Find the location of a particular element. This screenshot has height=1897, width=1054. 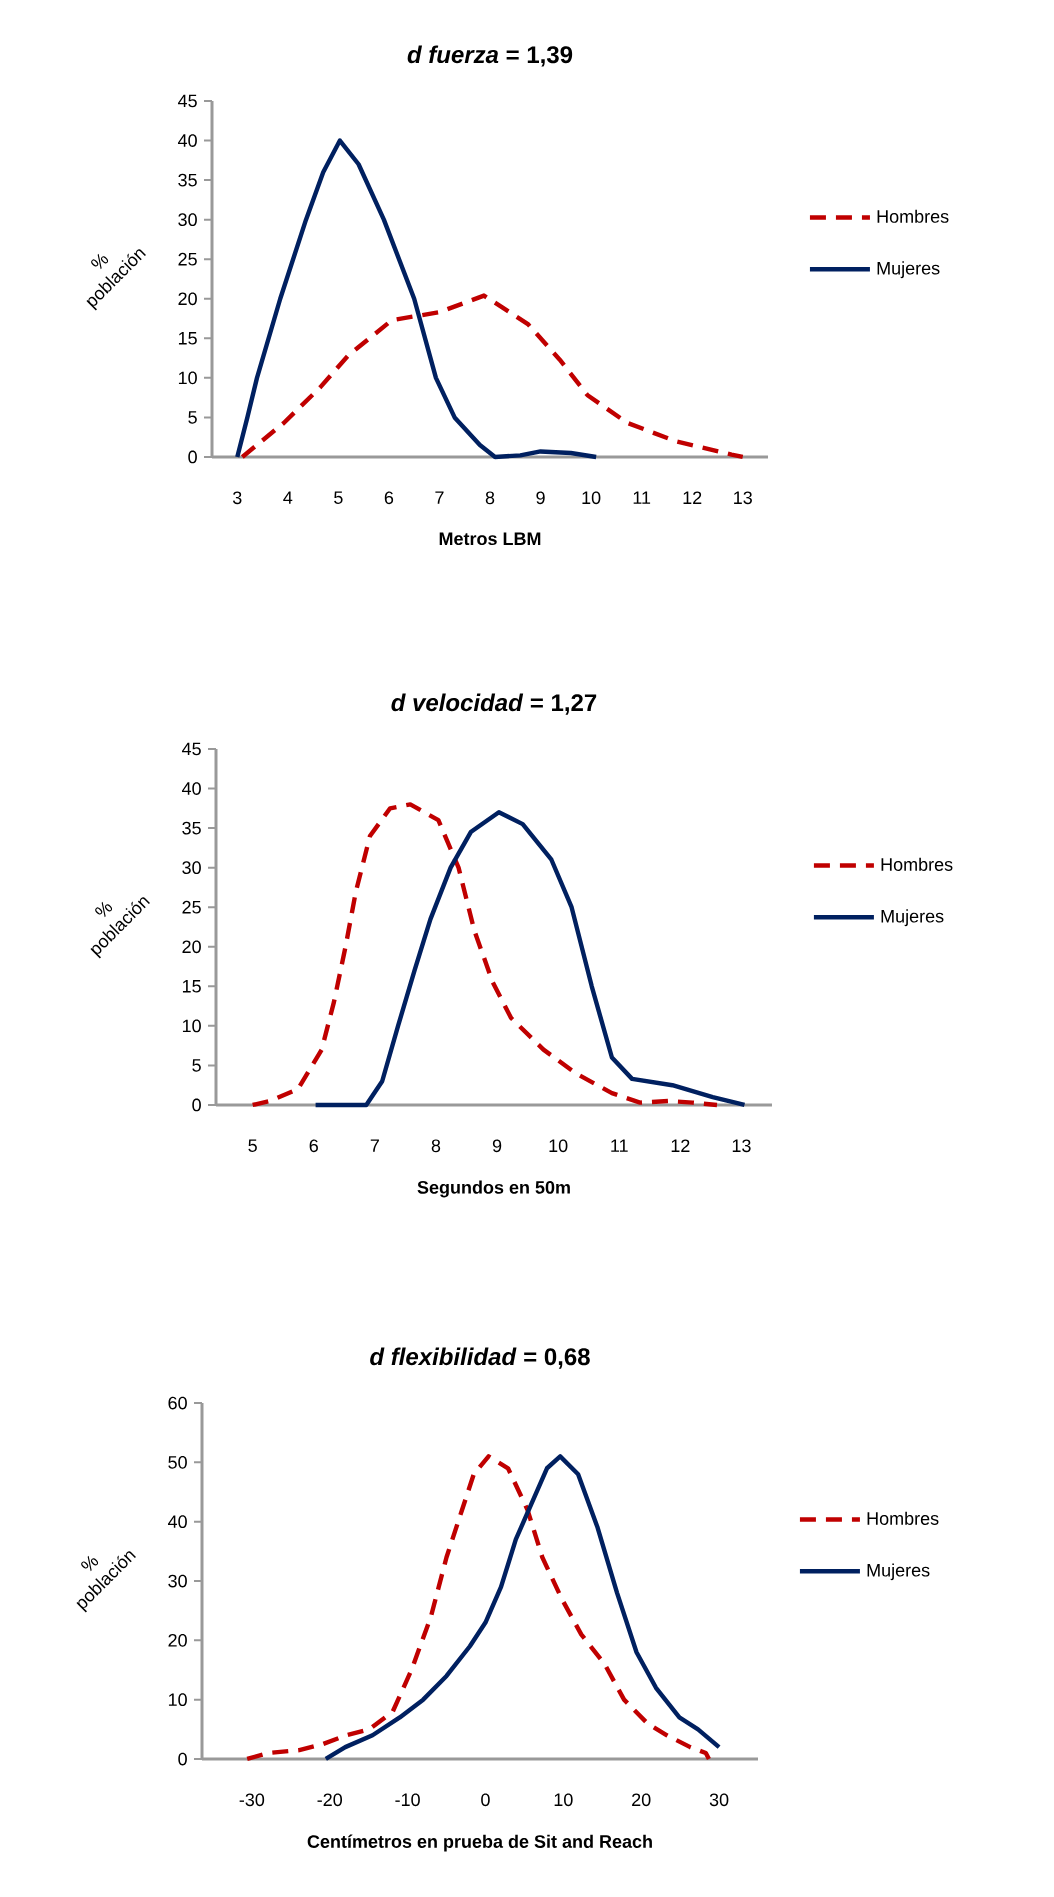

chart-title: d flexibilidad = 0,68 is located at coordinates (480, 1358).